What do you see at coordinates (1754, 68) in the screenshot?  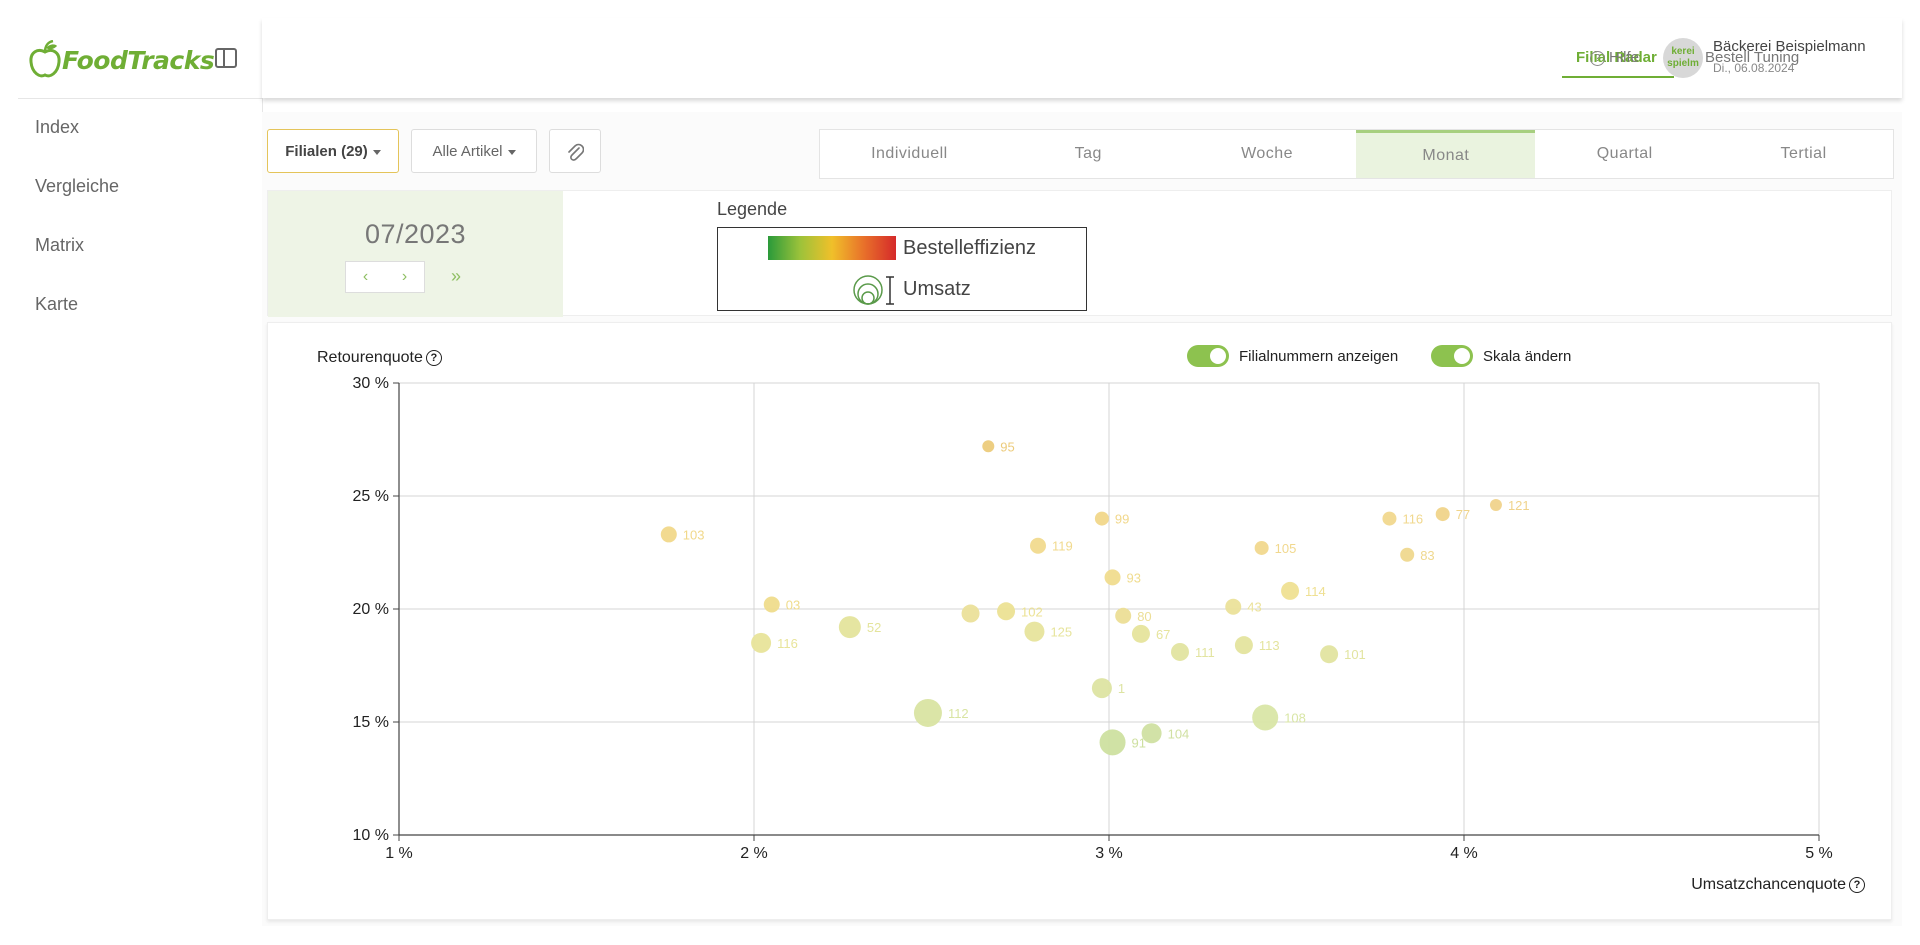 I see `user-date: Di., 06.08.2024` at bounding box center [1754, 68].